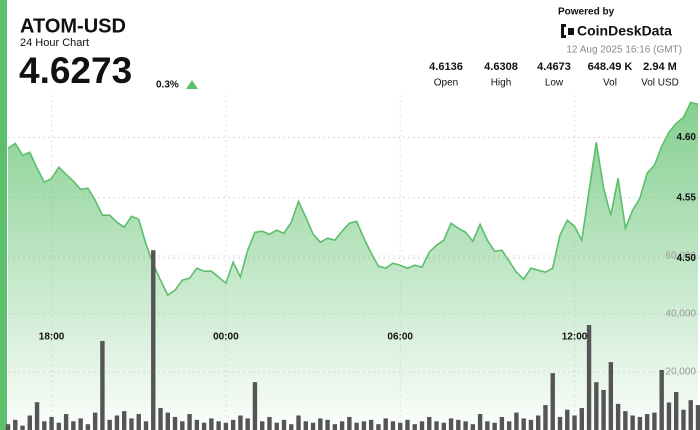  Describe the element at coordinates (680, 372) in the screenshot. I see `y2-tick-label: 20,000` at that location.